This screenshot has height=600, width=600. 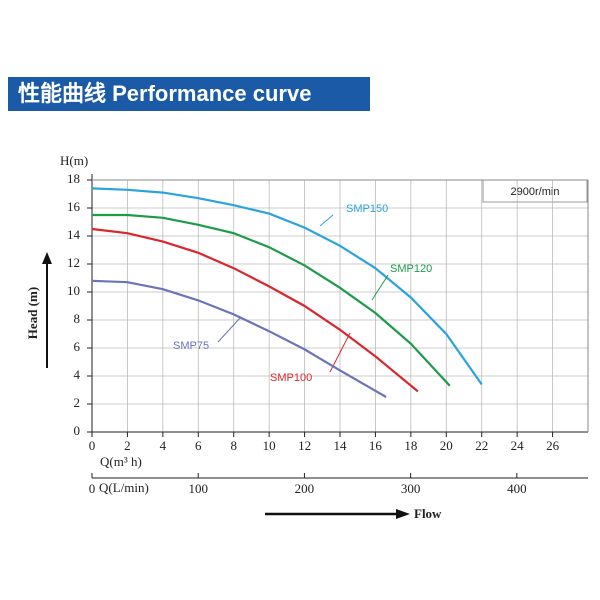 I want to click on y-tick-label: 10, so click(x=73, y=290).